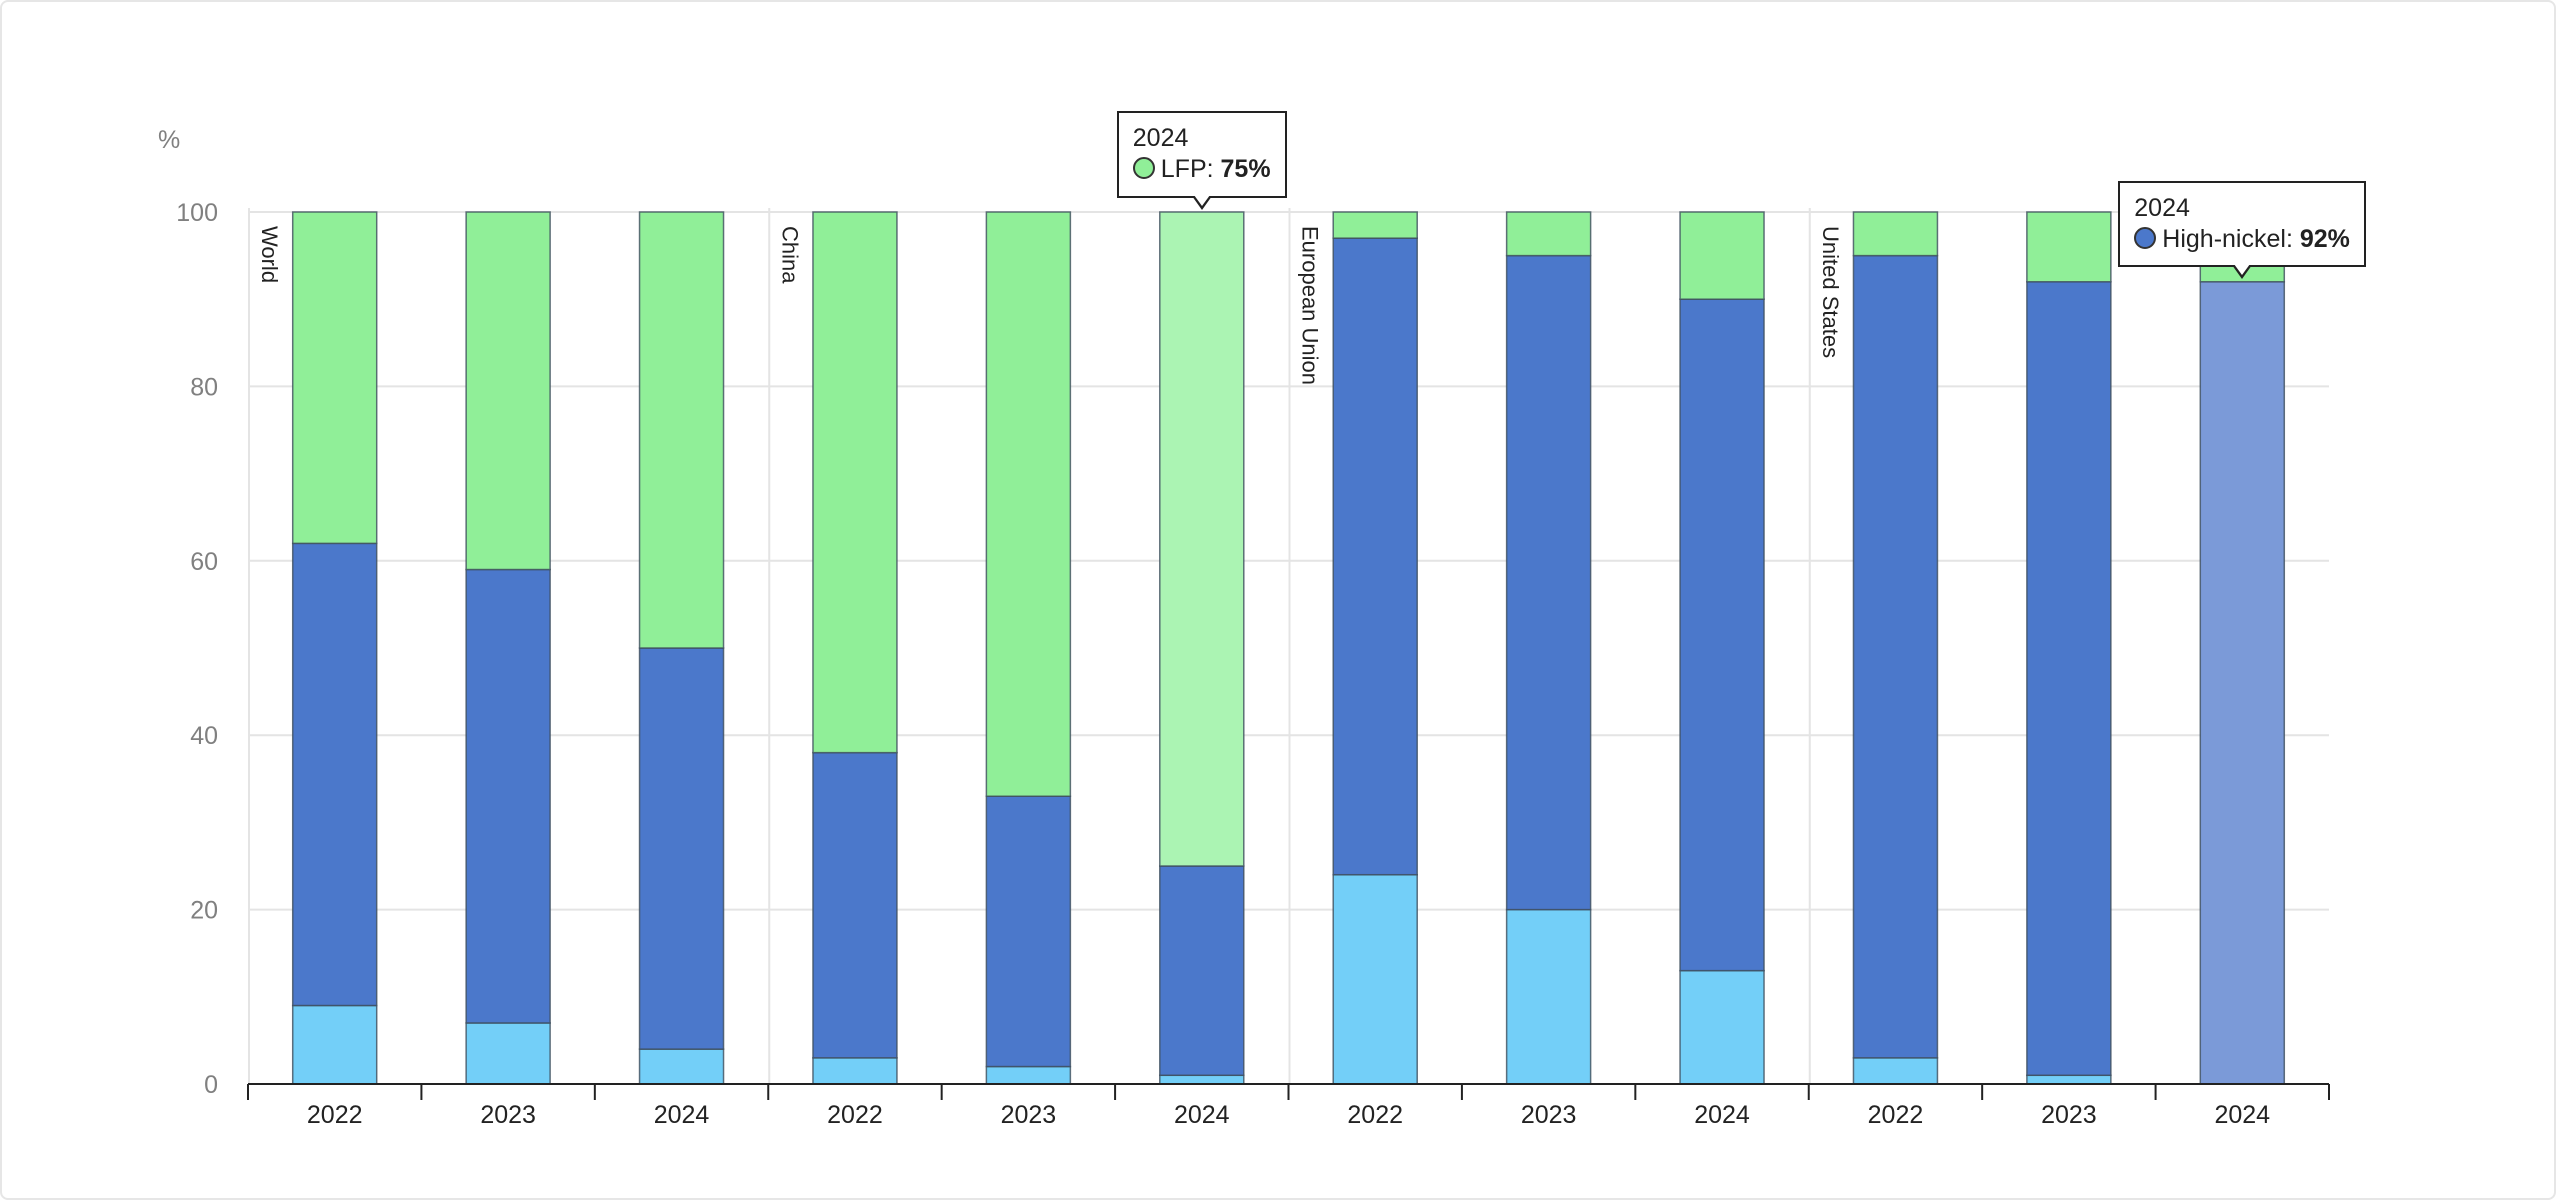  Describe the element at coordinates (2145, 238) in the screenshot. I see `high-nickel-color-dot-icon` at that location.